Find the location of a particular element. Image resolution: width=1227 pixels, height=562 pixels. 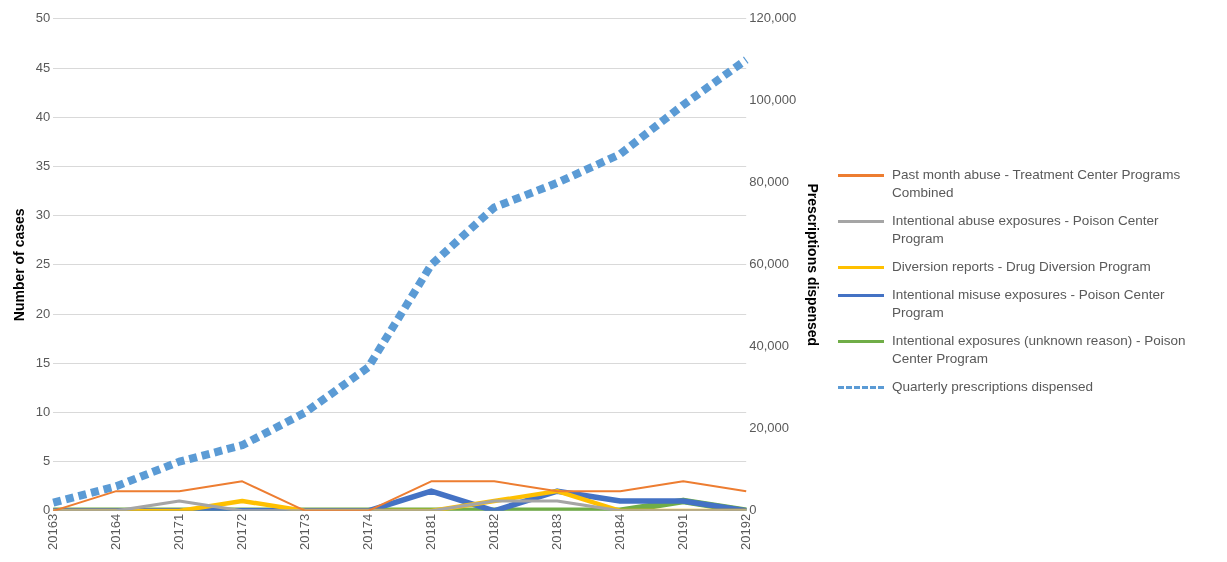

y2-tick-label: 20,000 is located at coordinates (769, 428).